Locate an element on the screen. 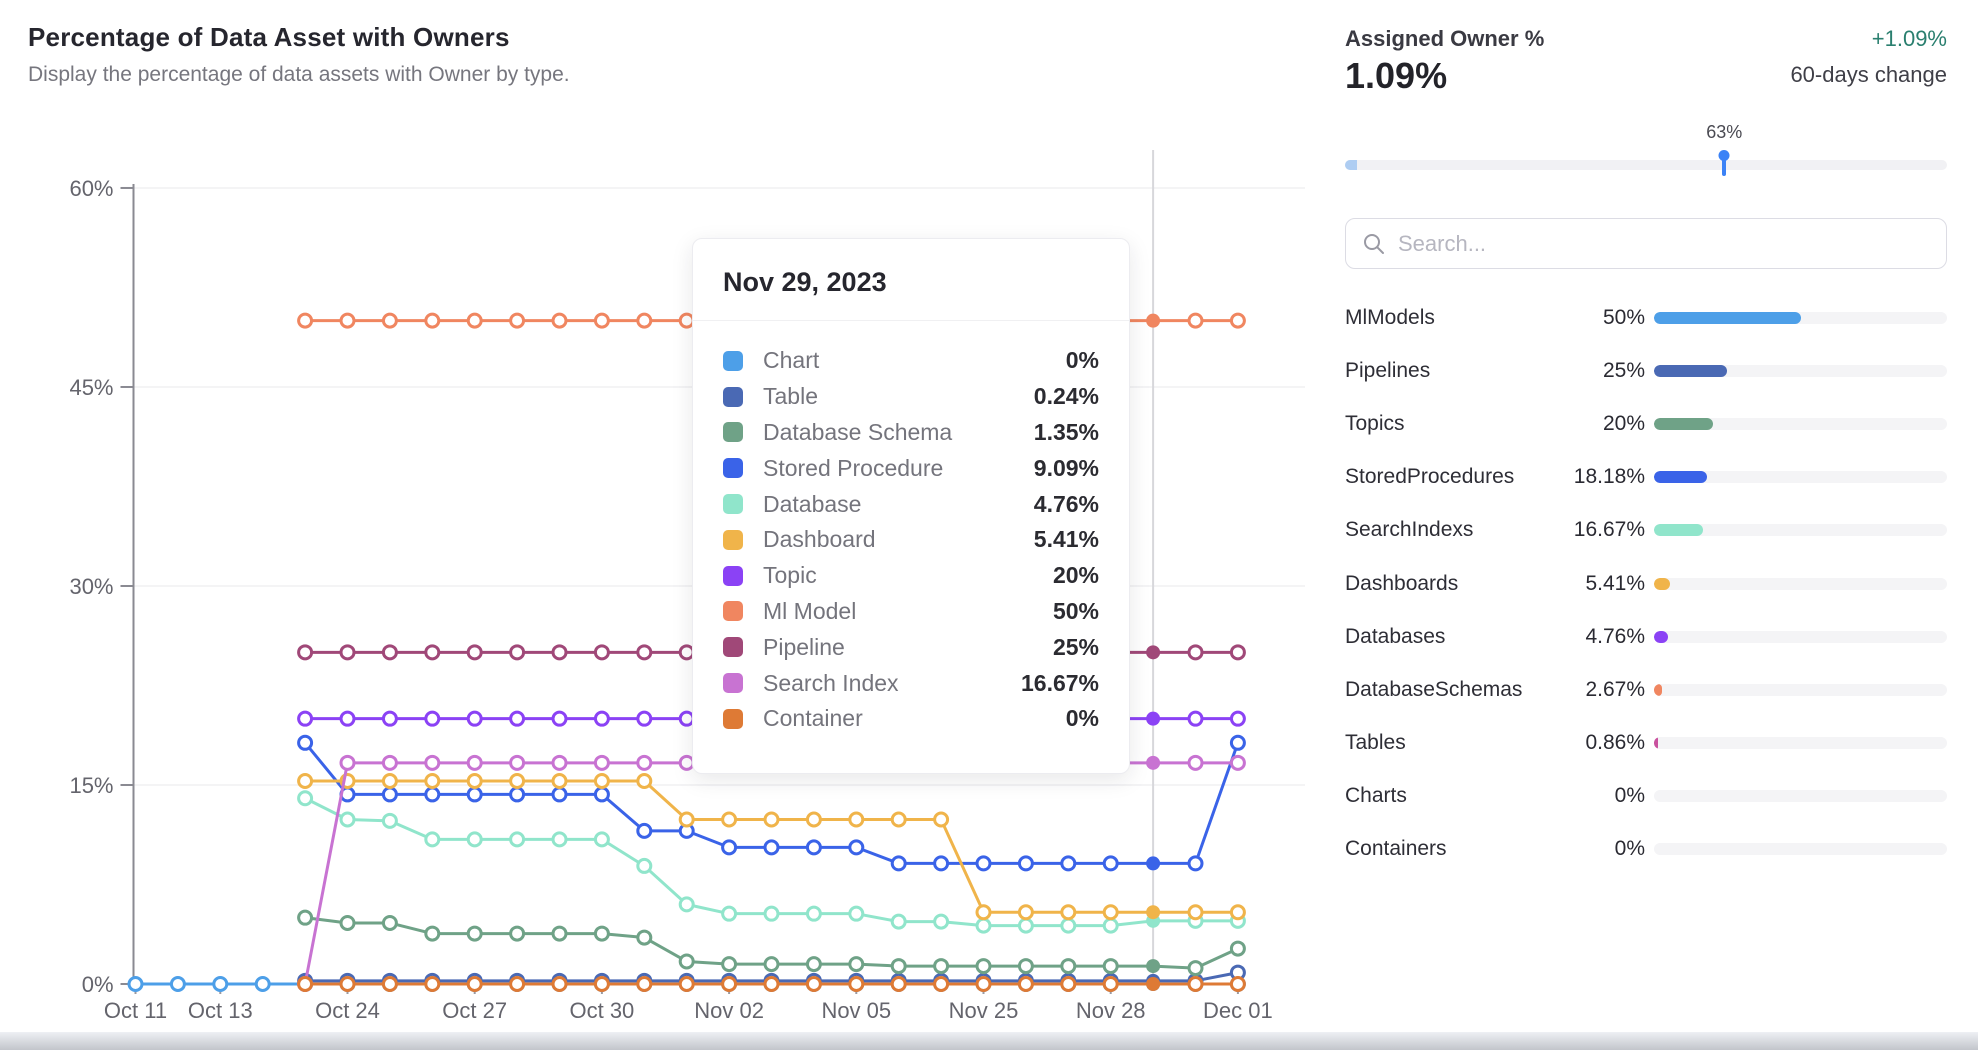 The image size is (1978, 1050). page-title: Percentage of Data Asset with Owners is located at coordinates (269, 37).